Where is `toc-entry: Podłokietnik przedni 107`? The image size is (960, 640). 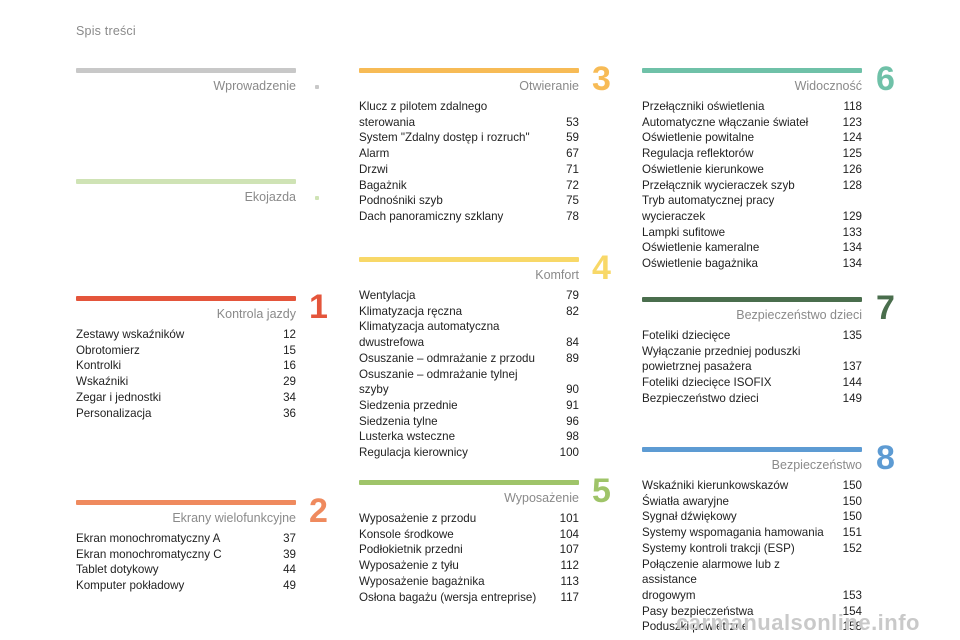 toc-entry: Podłokietnik przedni 107 is located at coordinates (469, 550).